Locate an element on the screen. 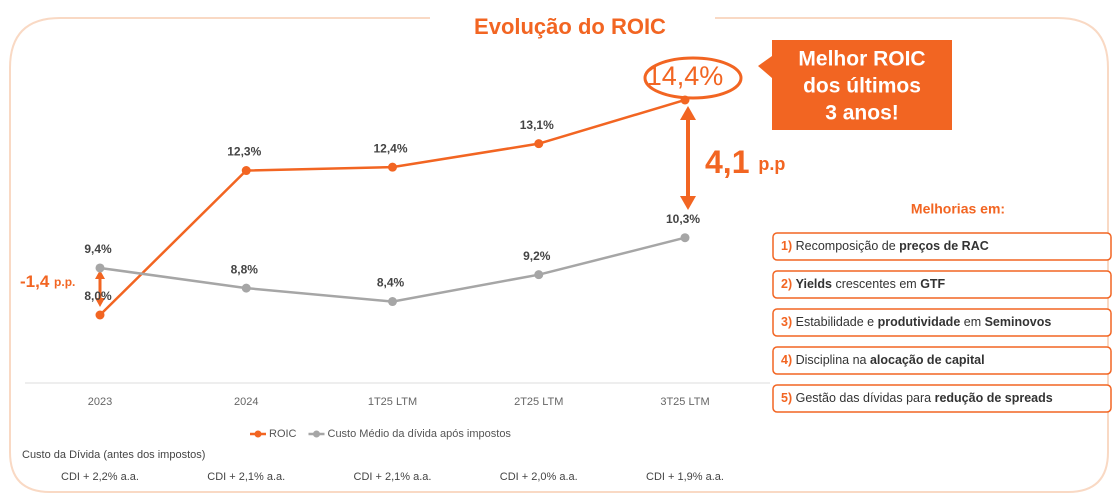 The image size is (1116, 501). highlight-ring is located at coordinates (693, 78).